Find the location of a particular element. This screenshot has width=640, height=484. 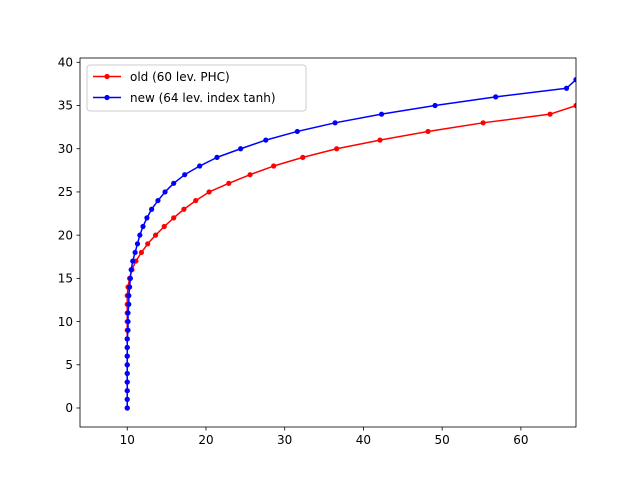

y-tick-label: 5 is located at coordinates (69, 365).